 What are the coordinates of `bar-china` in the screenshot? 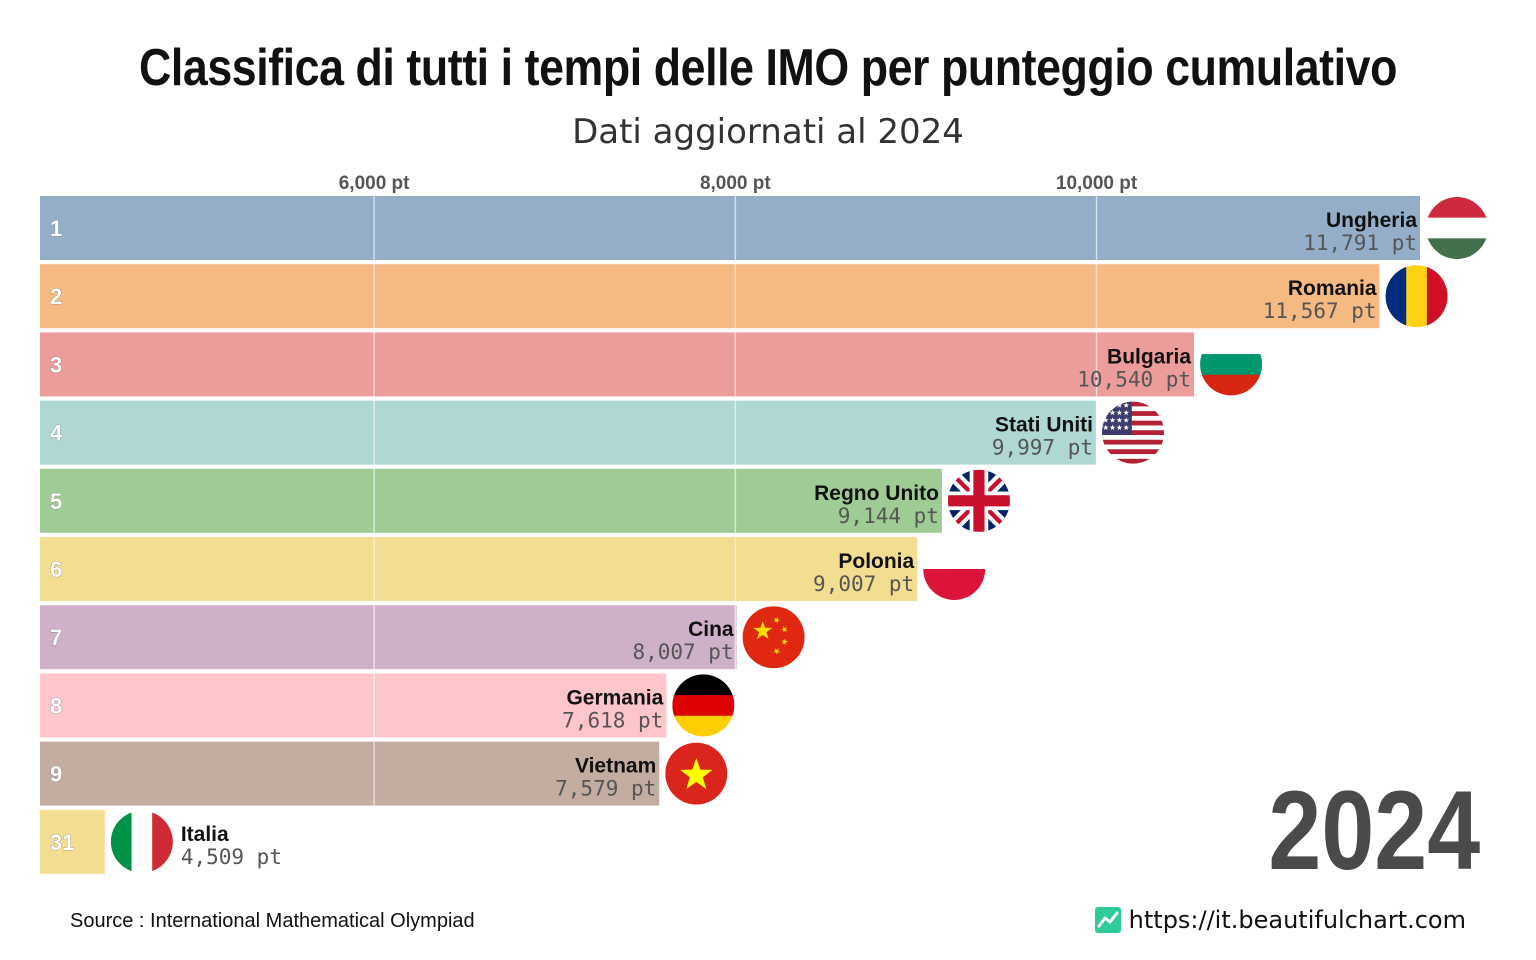 It's located at (388, 637).